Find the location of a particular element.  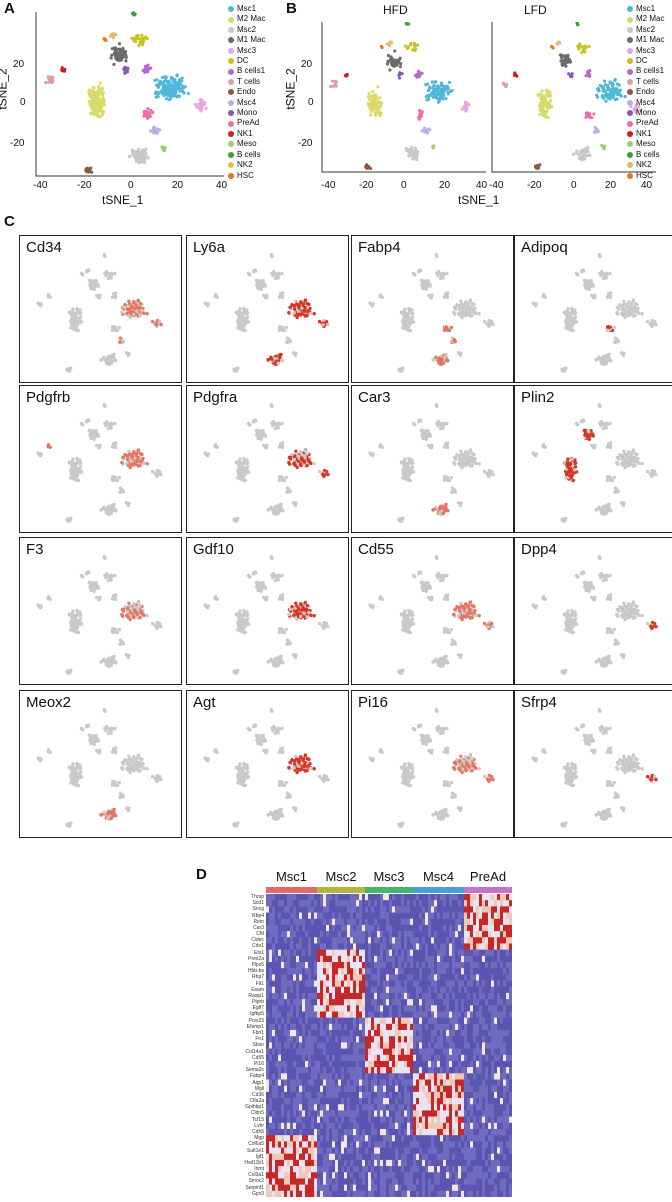

a-legend-item: Msc2 is located at coordinates (246, 30).